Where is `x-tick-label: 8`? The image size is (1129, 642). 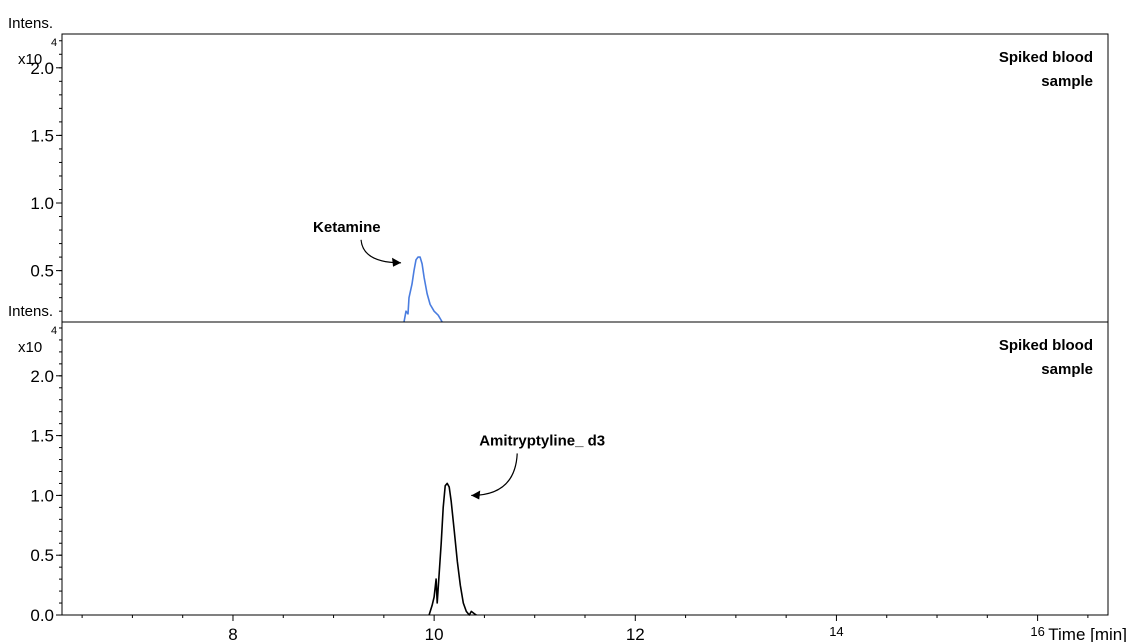
x-tick-label: 8 is located at coordinates (232, 633).